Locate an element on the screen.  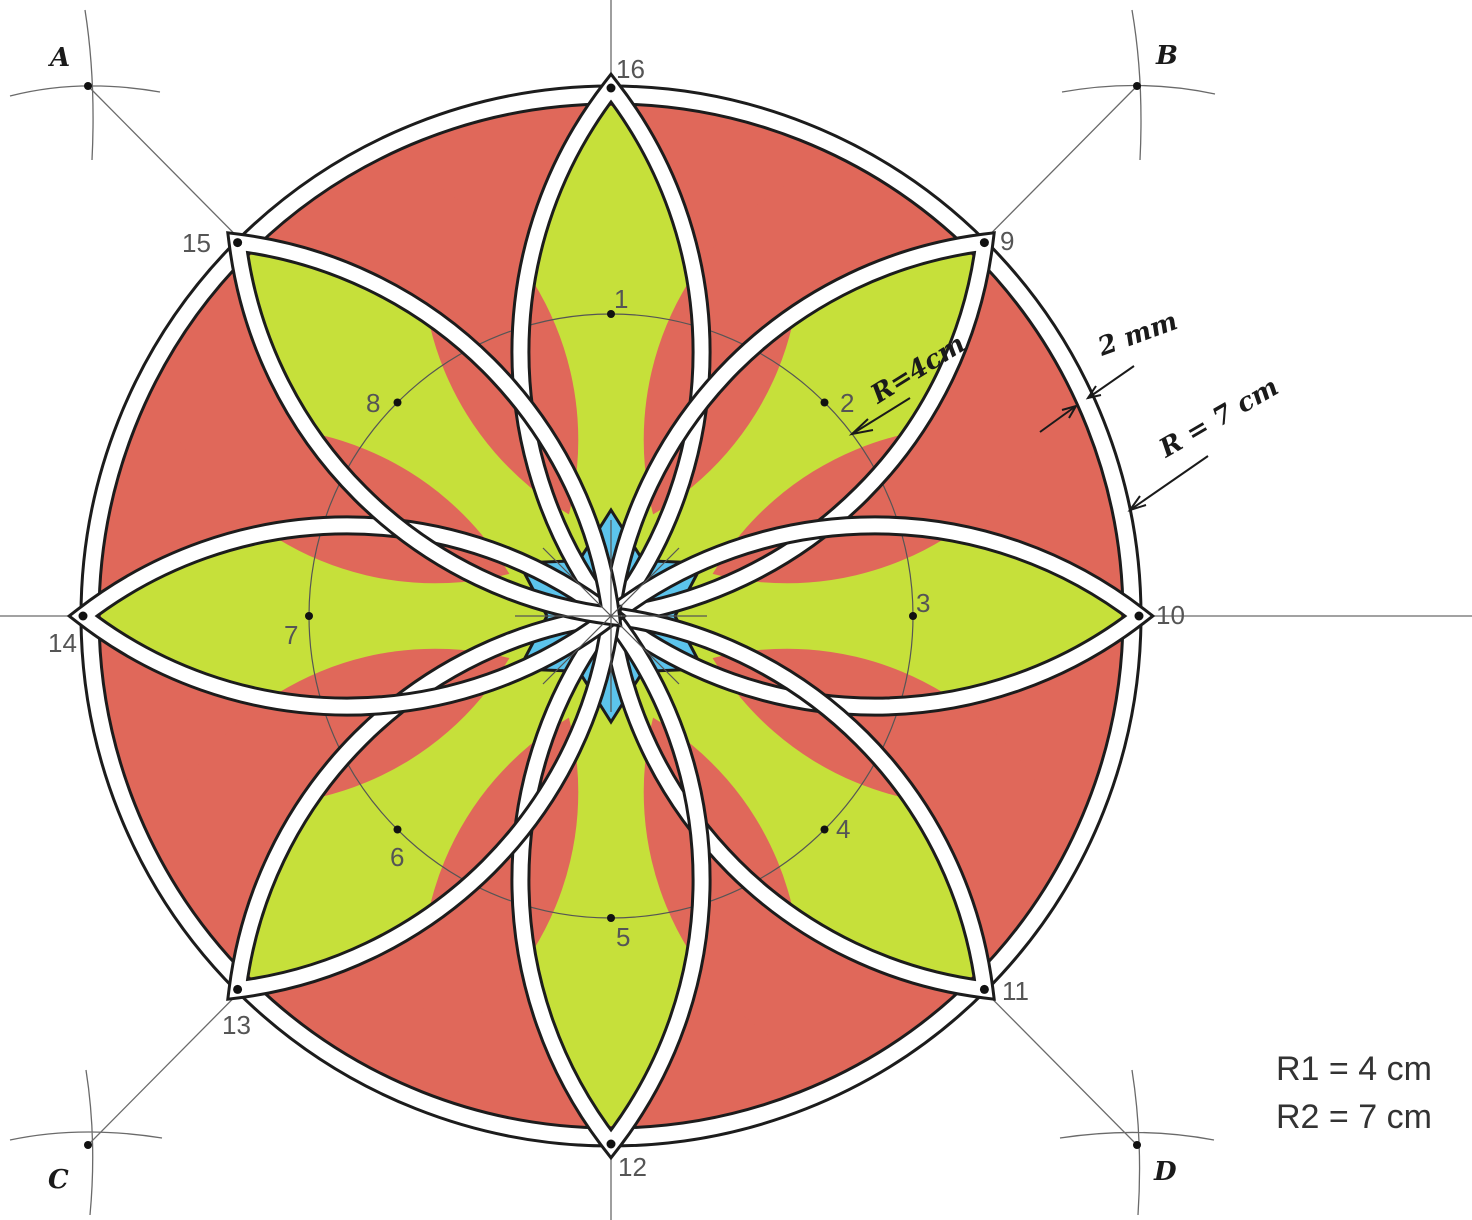
point-label-6: 6 is located at coordinates (397, 857).